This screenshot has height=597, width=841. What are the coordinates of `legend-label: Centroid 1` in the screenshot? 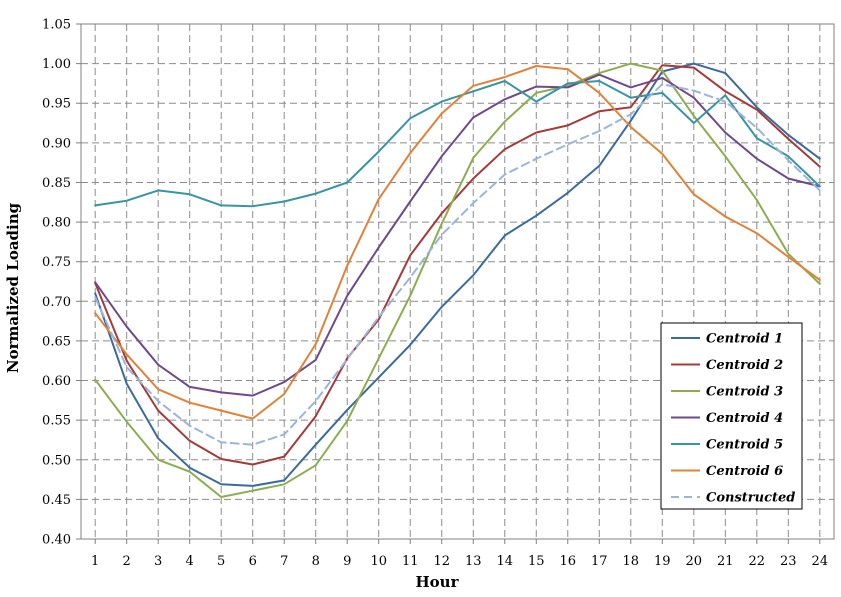 It's located at (744, 339).